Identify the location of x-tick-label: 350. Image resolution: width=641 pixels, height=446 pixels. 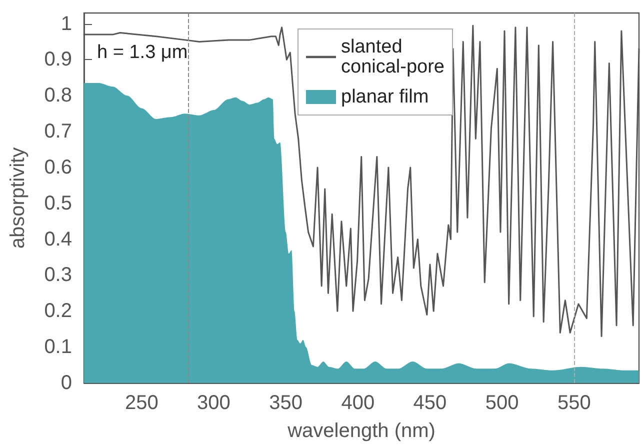
(286, 403).